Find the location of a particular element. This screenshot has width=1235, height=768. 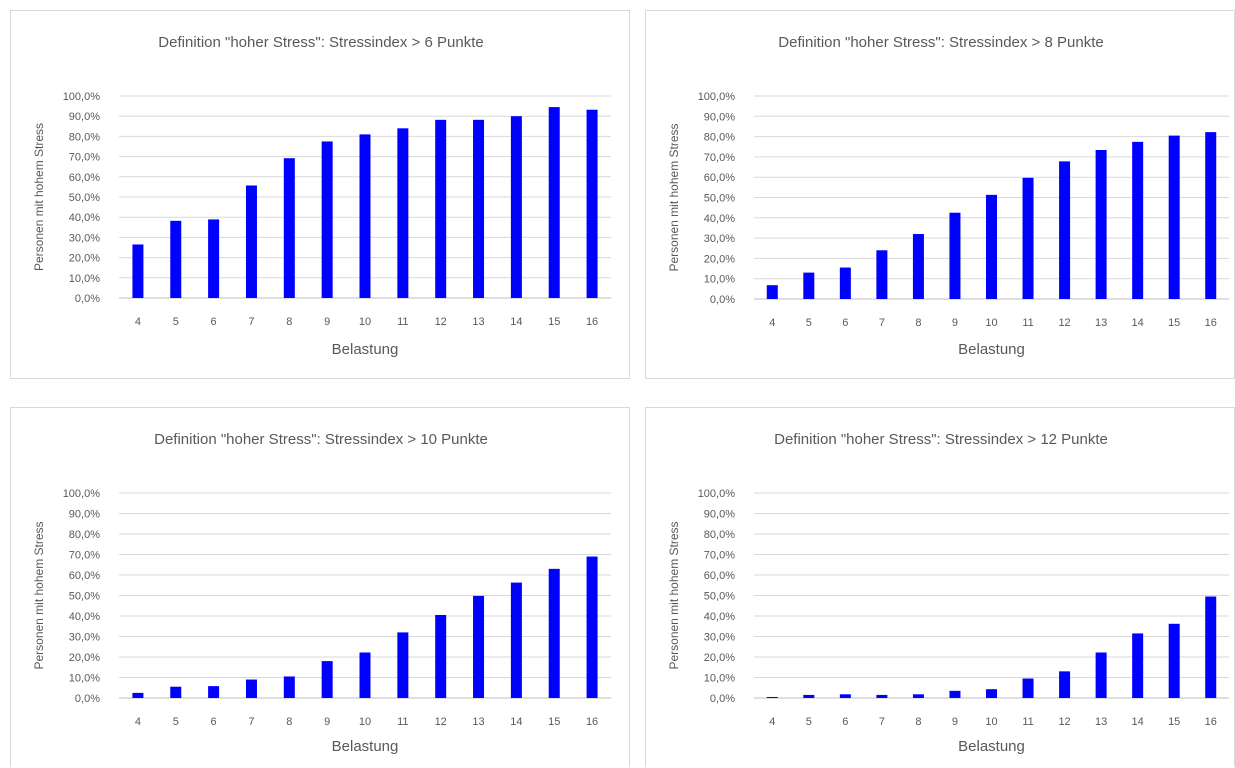

y-tick-label: 40,0% is located at coordinates (719, 219).